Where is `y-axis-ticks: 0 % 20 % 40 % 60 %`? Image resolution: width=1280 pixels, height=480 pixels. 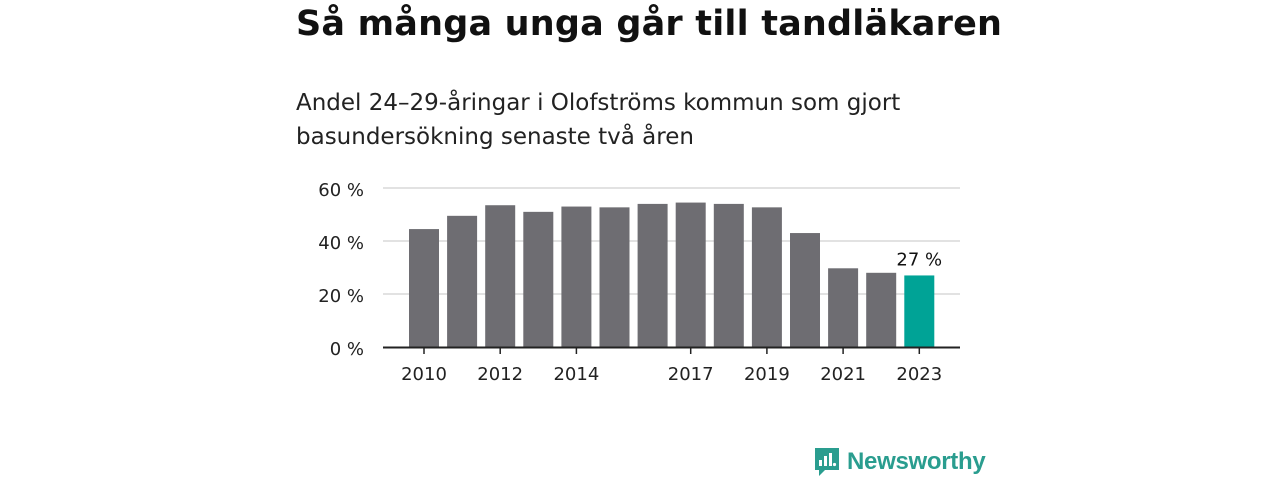 y-axis-ticks: 0 % 20 % 40 % 60 % is located at coordinates (341, 270).